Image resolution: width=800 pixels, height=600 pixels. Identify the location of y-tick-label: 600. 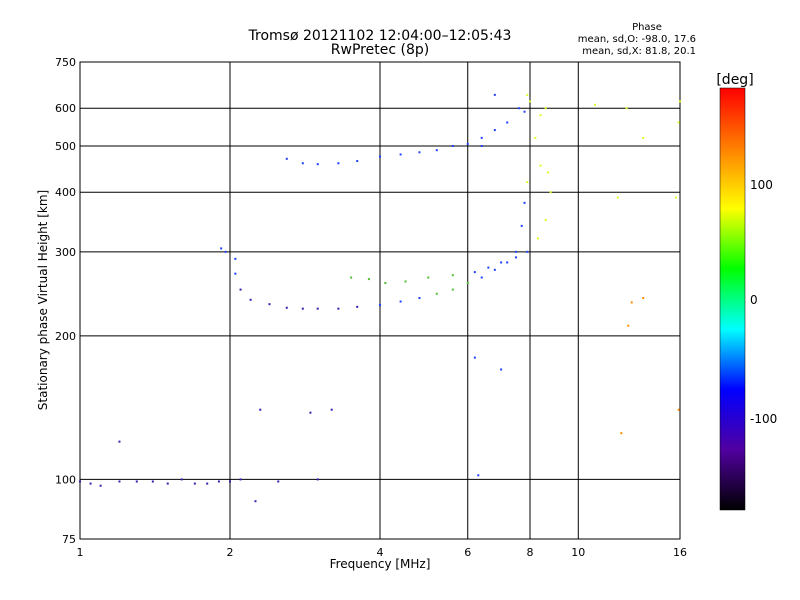
(65, 108).